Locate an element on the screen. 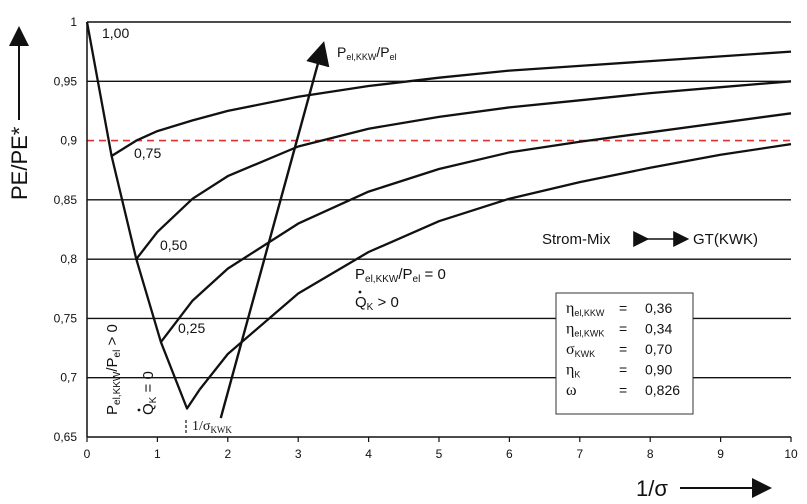  param-value: 0,90 is located at coordinates (658, 370).